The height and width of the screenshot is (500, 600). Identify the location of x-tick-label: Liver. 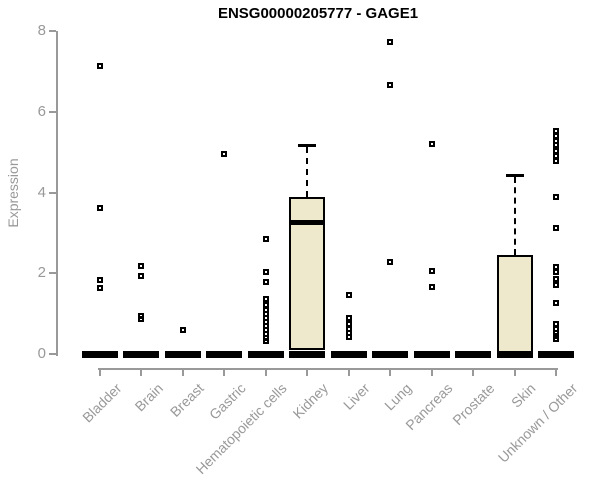
(357, 396).